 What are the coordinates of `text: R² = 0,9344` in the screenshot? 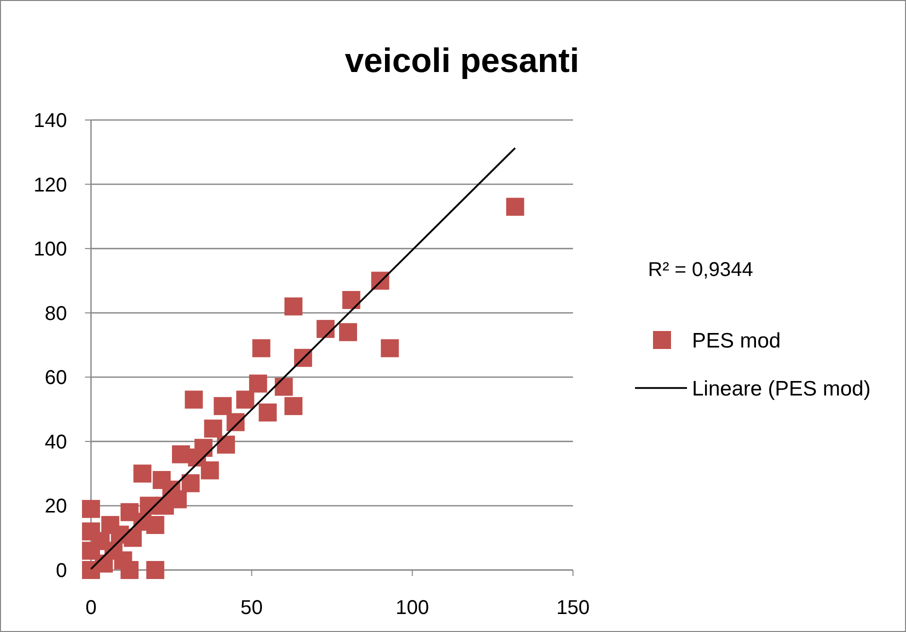 It's located at (701, 270).